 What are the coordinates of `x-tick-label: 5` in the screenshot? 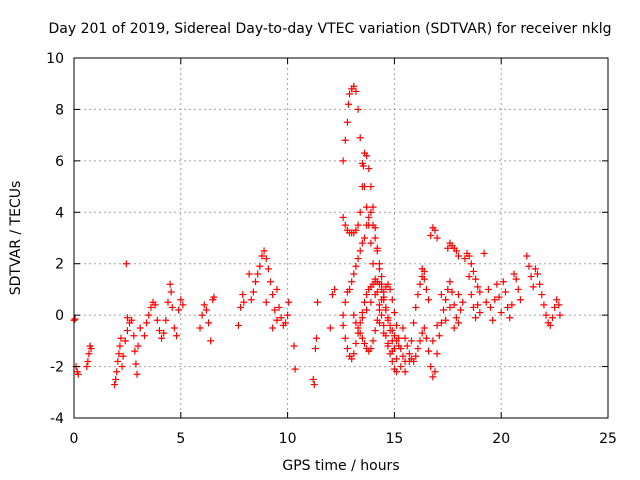 It's located at (180, 439).